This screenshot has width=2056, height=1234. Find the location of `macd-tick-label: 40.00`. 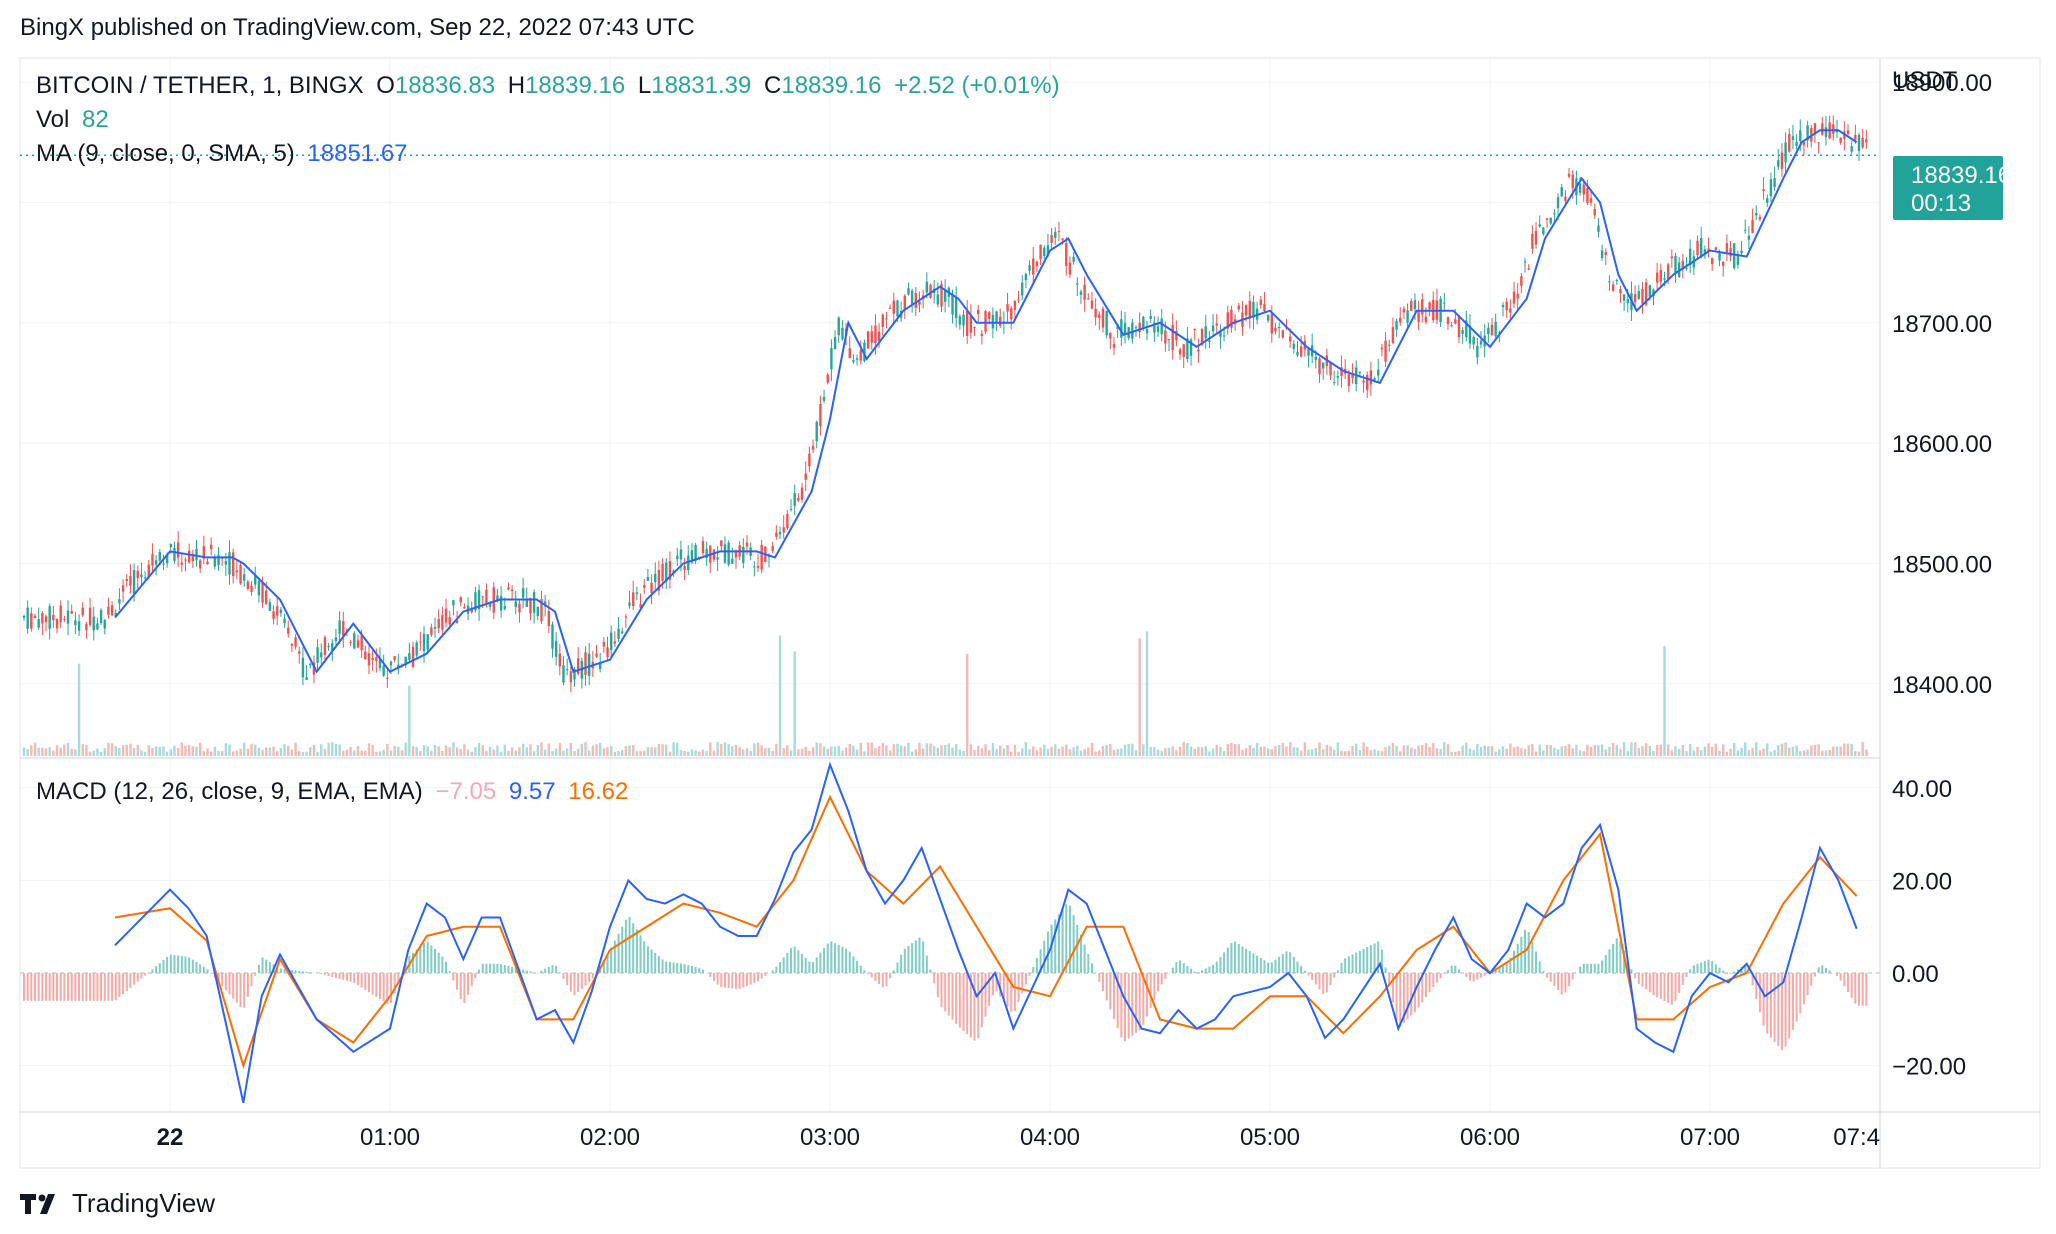

macd-tick-label: 40.00 is located at coordinates (1922, 789).